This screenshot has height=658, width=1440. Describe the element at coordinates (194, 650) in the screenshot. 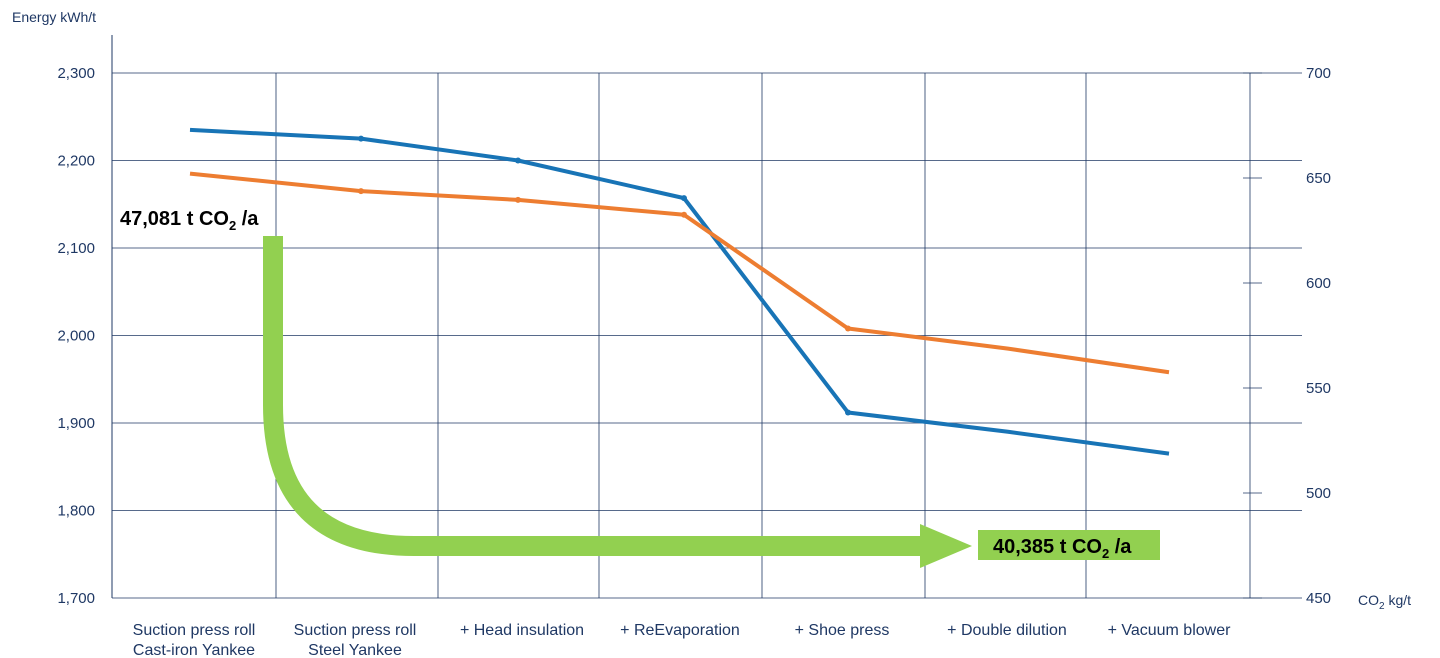

I see `x-category-label: Cast-iron Yankee` at that location.